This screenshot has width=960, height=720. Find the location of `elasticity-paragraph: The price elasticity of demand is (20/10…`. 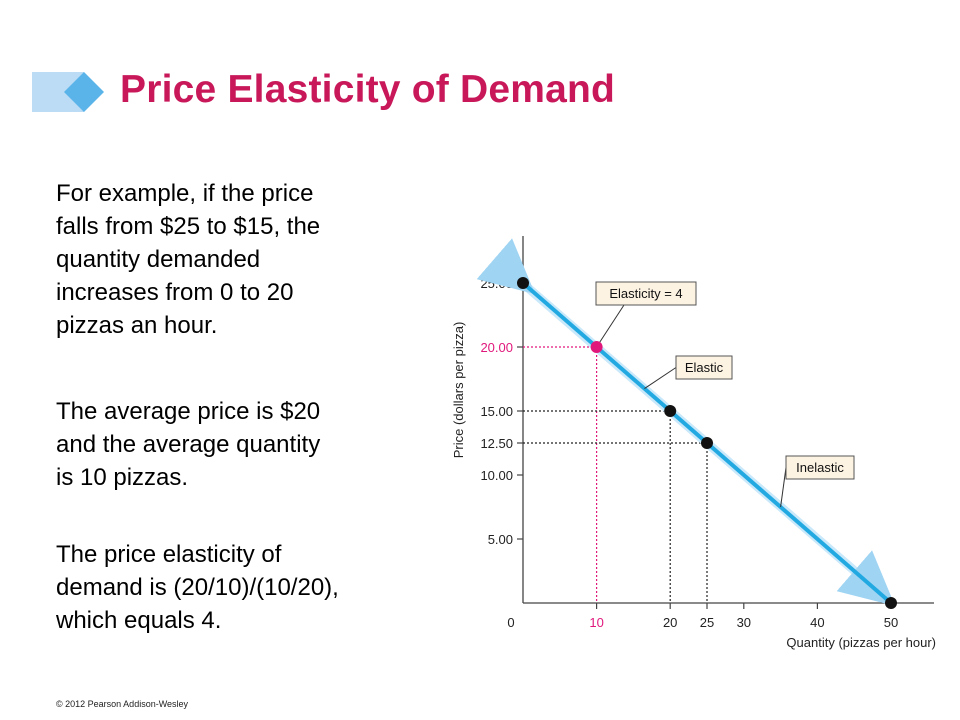

elasticity-paragraph: The price elasticity of demand is (20/10… is located at coordinates (197, 587).